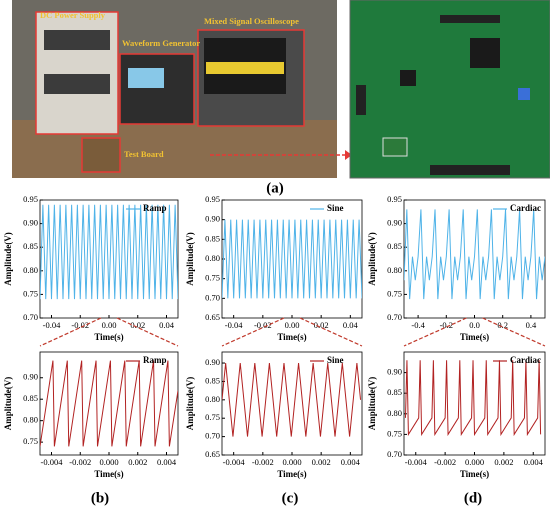 This screenshot has width=550, height=510. I want to click on x-tick-label: 0.2, so click(502, 325).